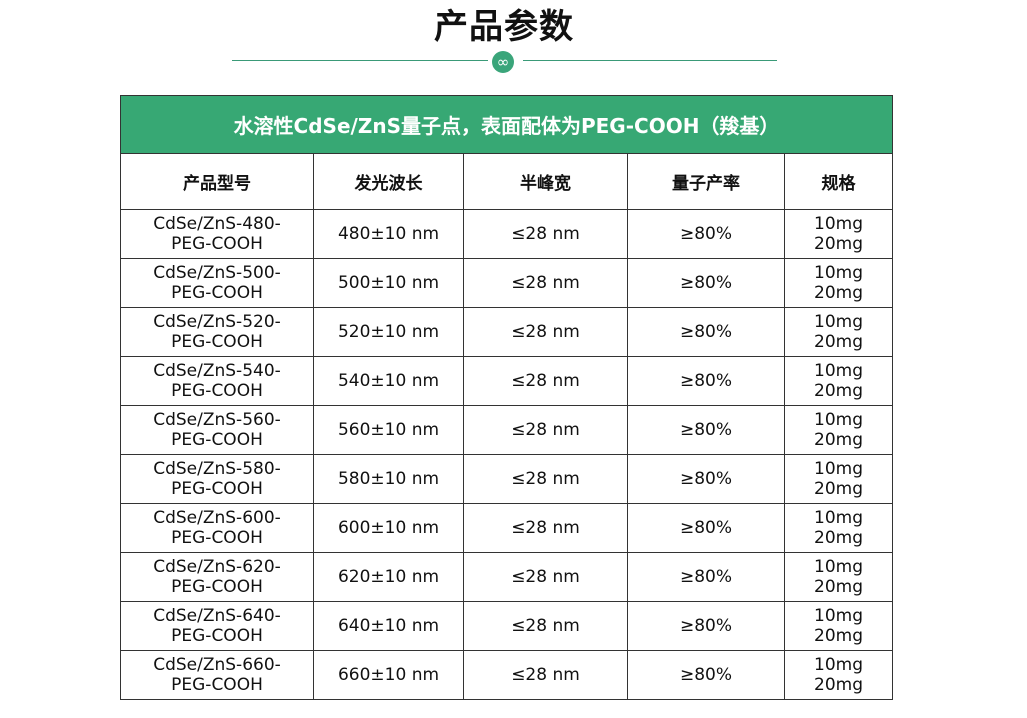 The width and height of the screenshot is (1027, 718). I want to click on model-line-1: CdSe/ZnS-540-, so click(217, 371).